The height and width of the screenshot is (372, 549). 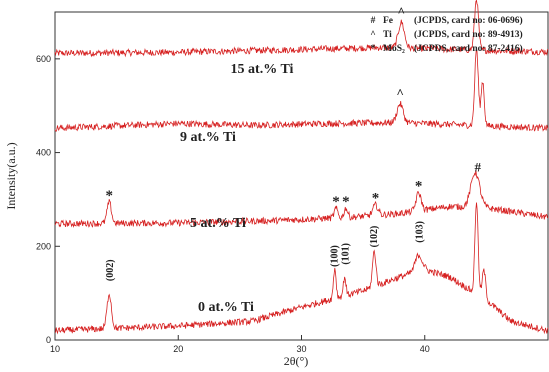 What do you see at coordinates (373, 49) in the screenshot?
I see `legend-symbol: *` at bounding box center [373, 49].